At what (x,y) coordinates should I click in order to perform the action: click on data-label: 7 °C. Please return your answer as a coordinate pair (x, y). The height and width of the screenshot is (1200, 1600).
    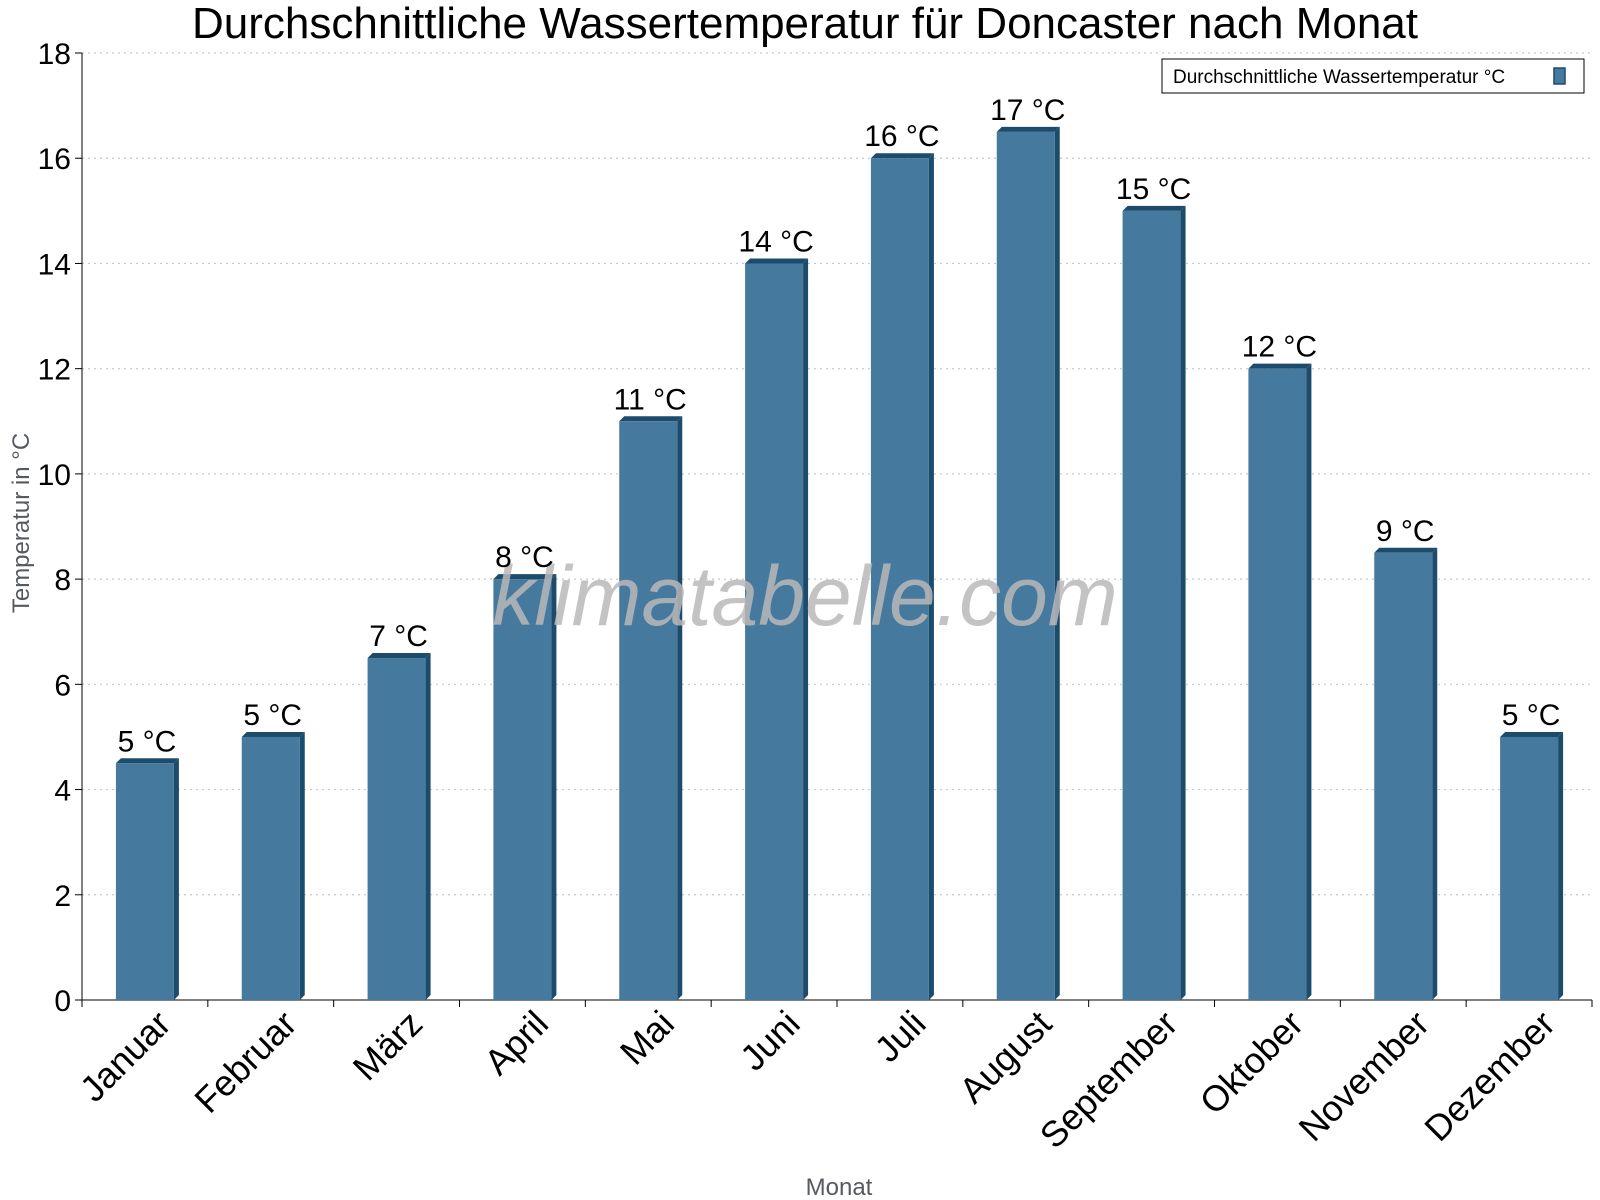
    Looking at the image, I should click on (398, 636).